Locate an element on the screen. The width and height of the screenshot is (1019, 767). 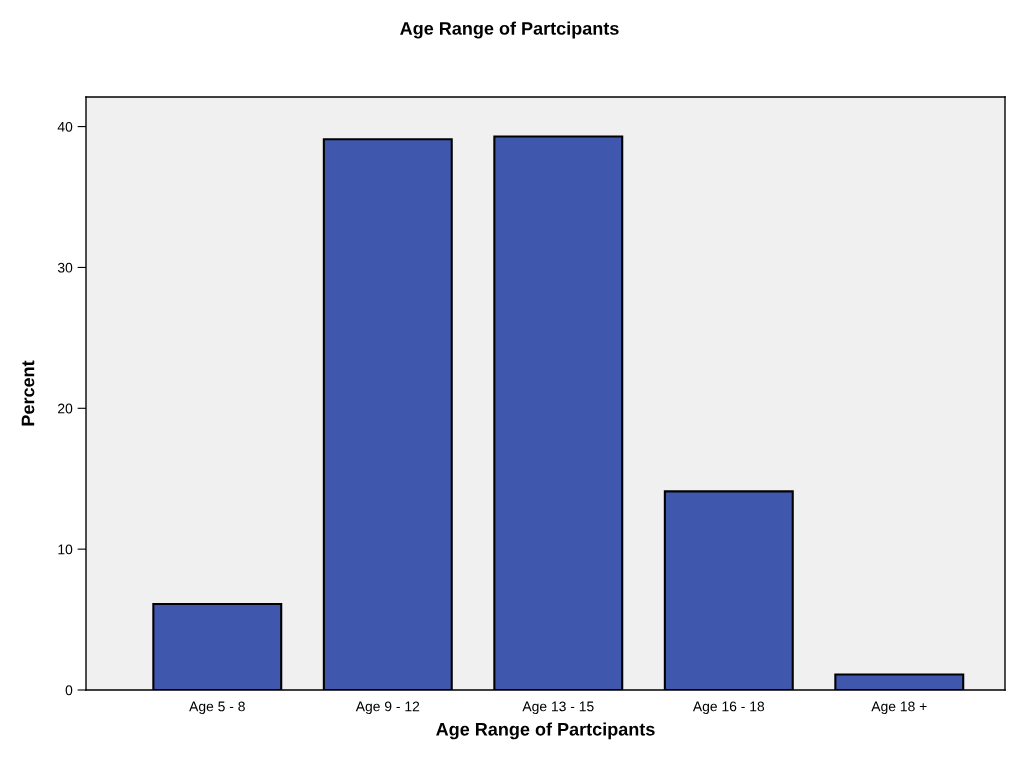
x-tick-label: Age 13 - 15 is located at coordinates (558, 708).